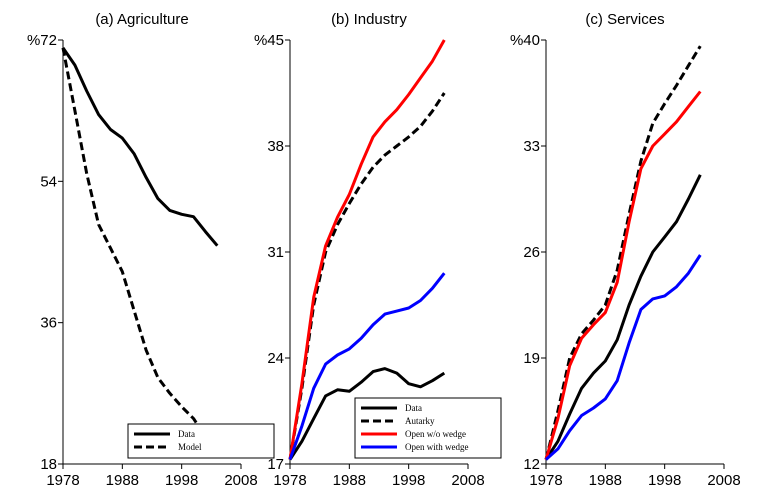 The width and height of the screenshot is (769, 495). Describe the element at coordinates (525, 40) in the screenshot. I see `y-tick-label: %40` at that location.